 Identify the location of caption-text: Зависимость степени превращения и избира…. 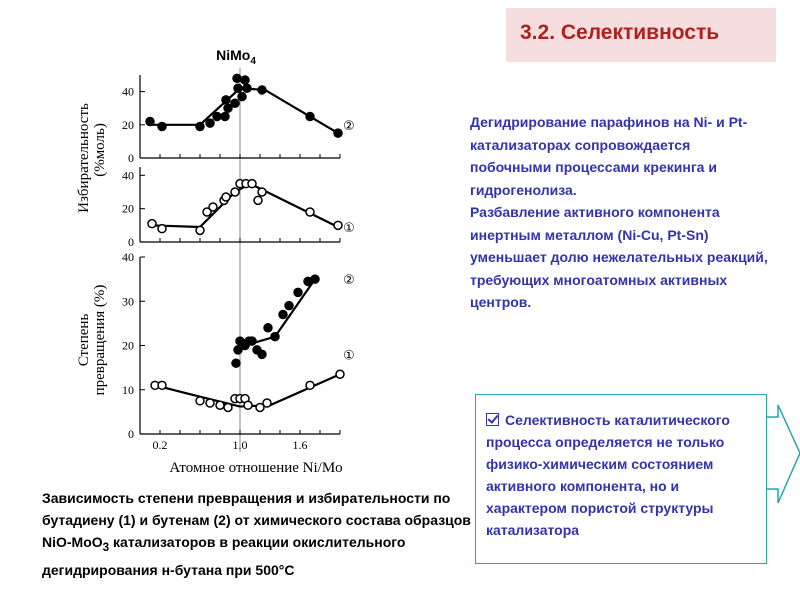
(256, 520).